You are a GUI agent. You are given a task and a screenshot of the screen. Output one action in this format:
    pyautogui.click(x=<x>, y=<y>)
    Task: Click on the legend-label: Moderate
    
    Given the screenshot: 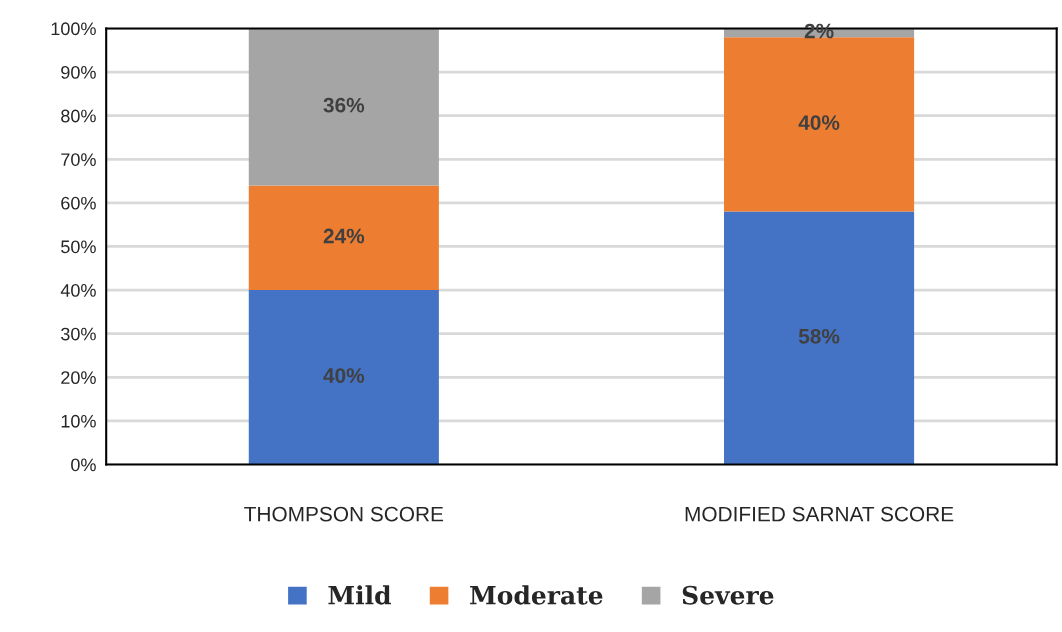 What is the action you would take?
    pyautogui.click(x=536, y=595)
    